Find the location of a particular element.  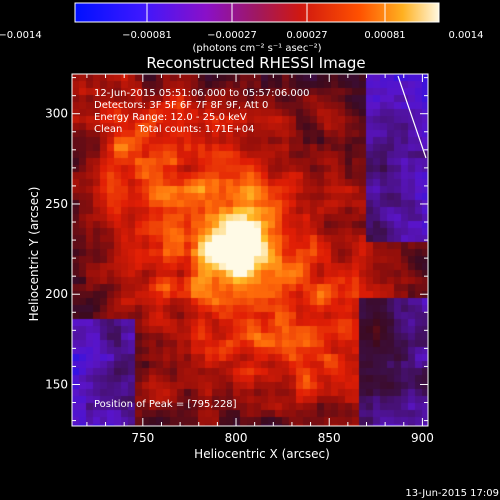

colorbar-tick-label: 0.00027 is located at coordinates (306, 35).